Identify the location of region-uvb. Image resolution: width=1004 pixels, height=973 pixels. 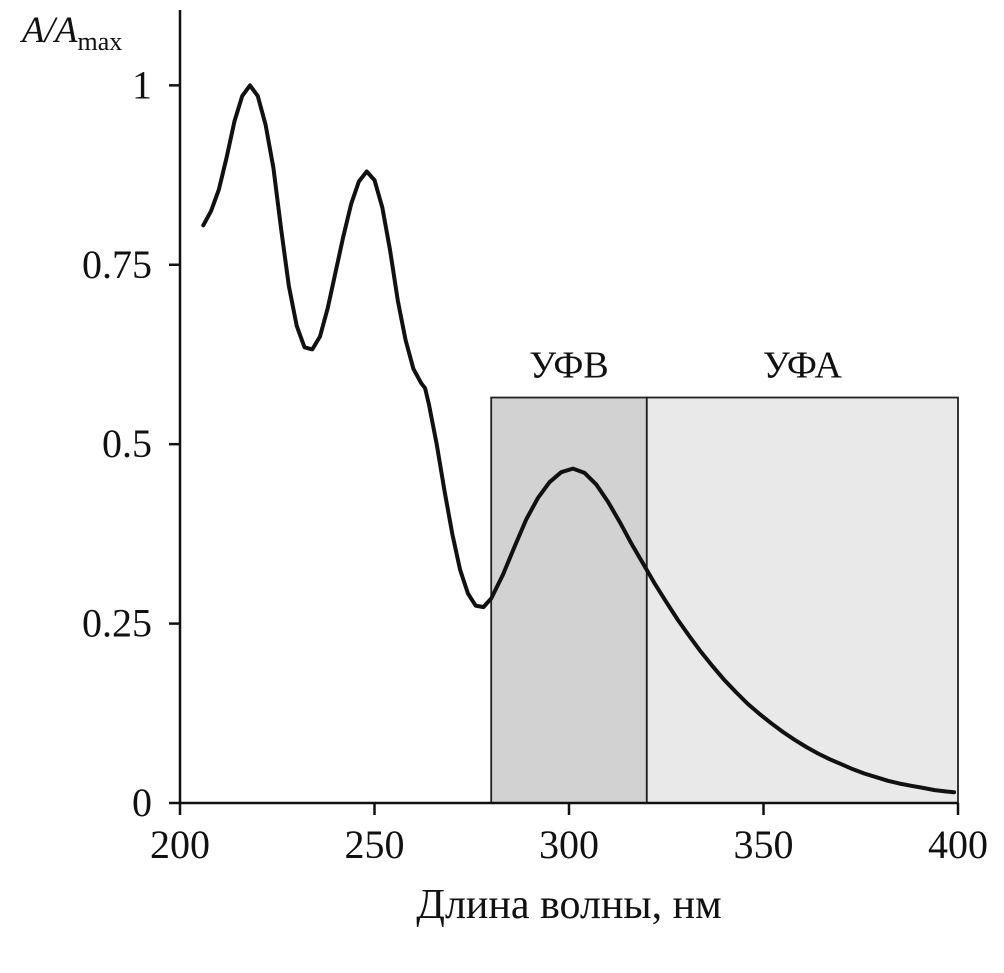
(569, 600).